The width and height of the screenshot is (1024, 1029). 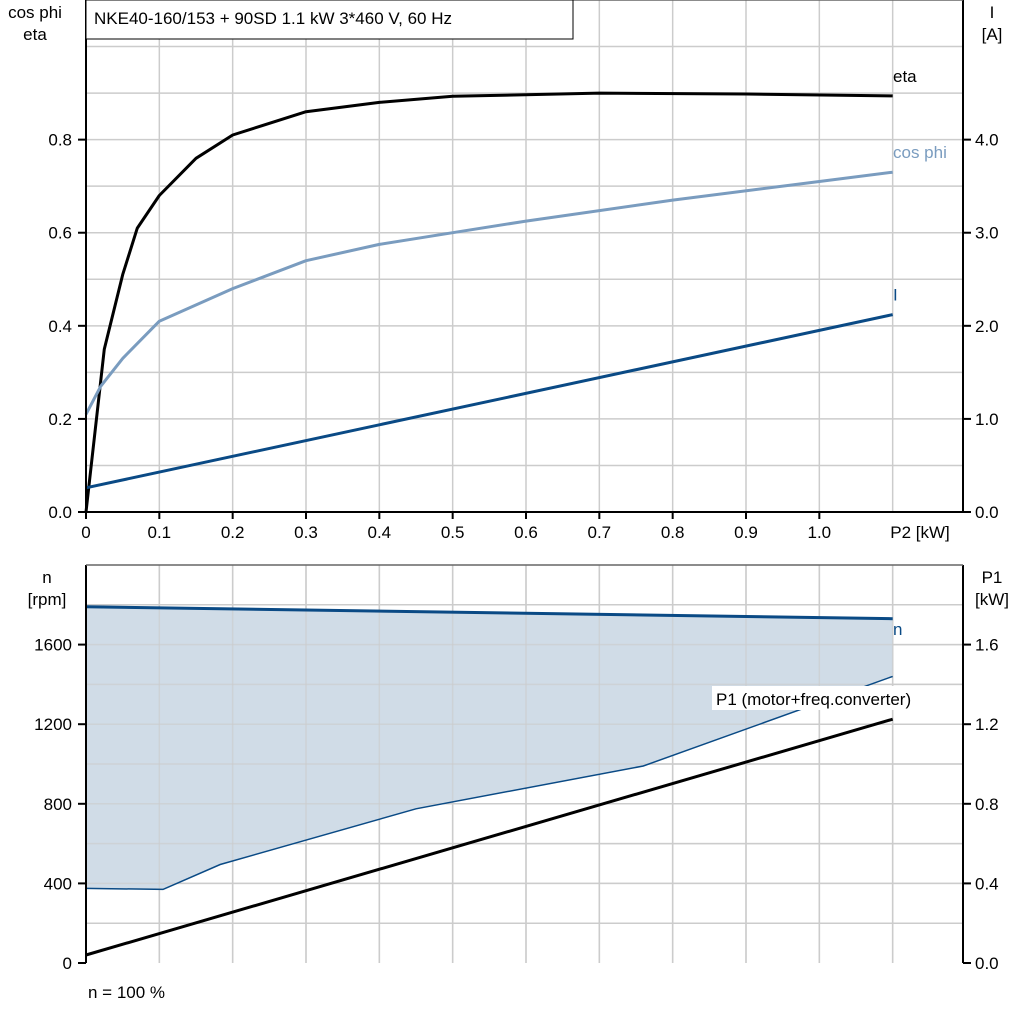 What do you see at coordinates (987, 724) in the screenshot?
I see `y-tick-label-right: 1.2` at bounding box center [987, 724].